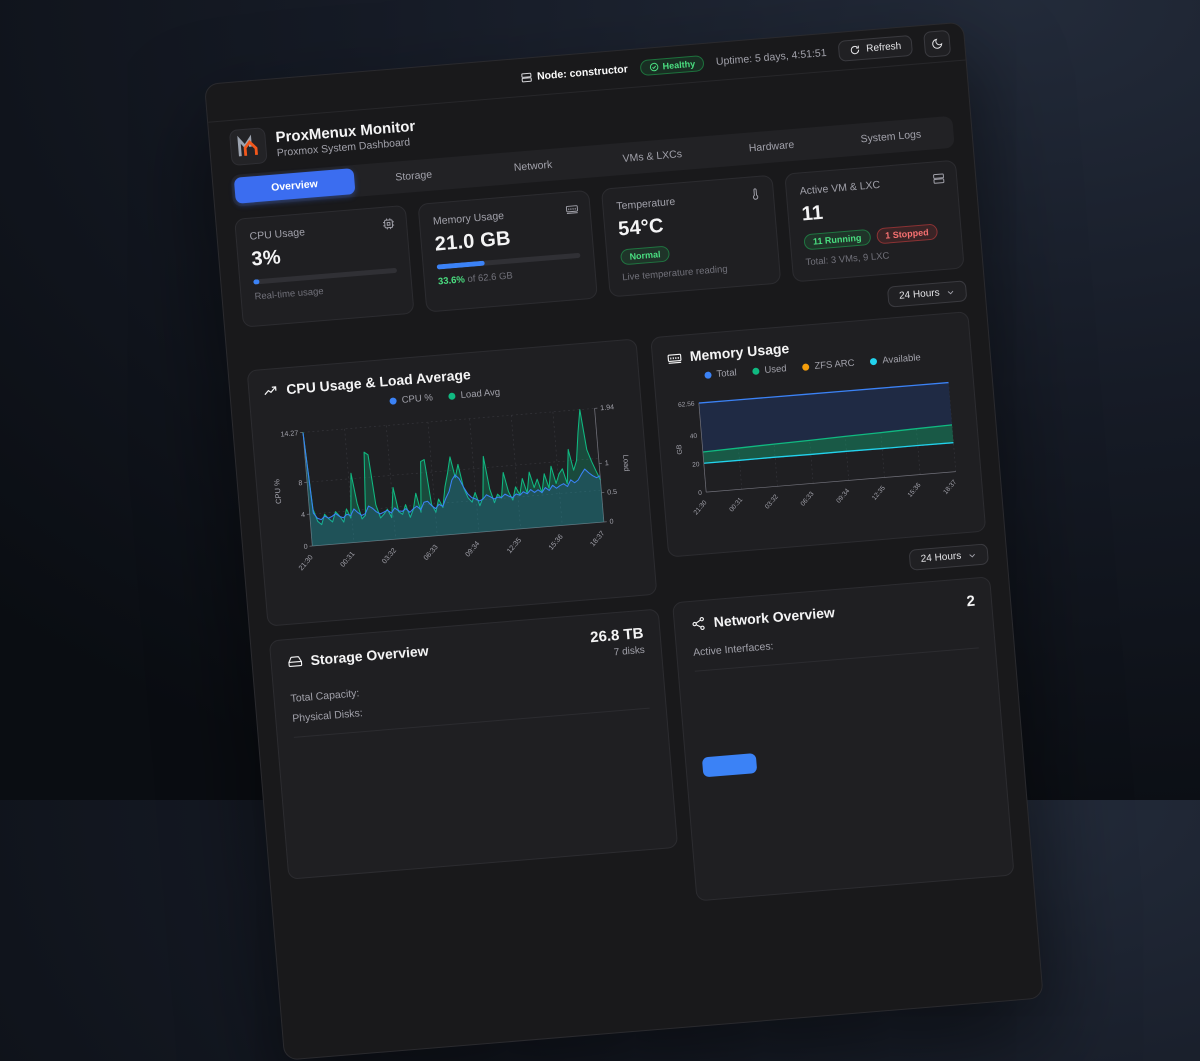 This screenshot has width=1200, height=1061. What do you see at coordinates (907, 233) in the screenshot?
I see `vm-stopped-badge: 1 Stopped` at bounding box center [907, 233].